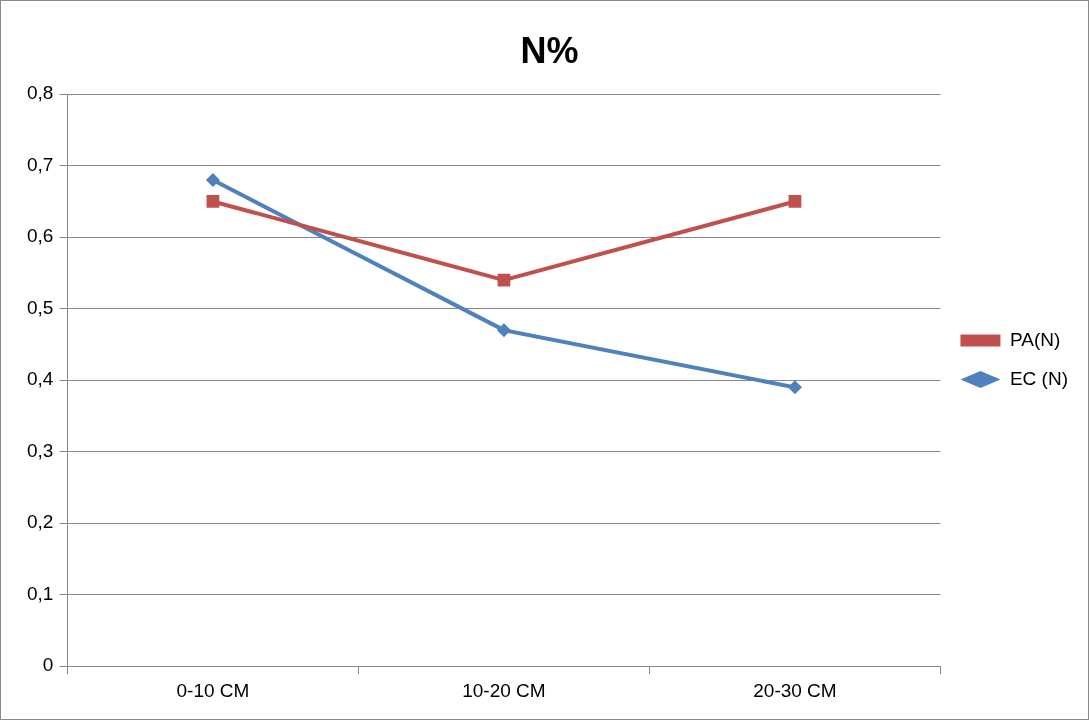  Describe the element at coordinates (795, 690) in the screenshot. I see `x-tick-label: 20-30 CM` at that location.